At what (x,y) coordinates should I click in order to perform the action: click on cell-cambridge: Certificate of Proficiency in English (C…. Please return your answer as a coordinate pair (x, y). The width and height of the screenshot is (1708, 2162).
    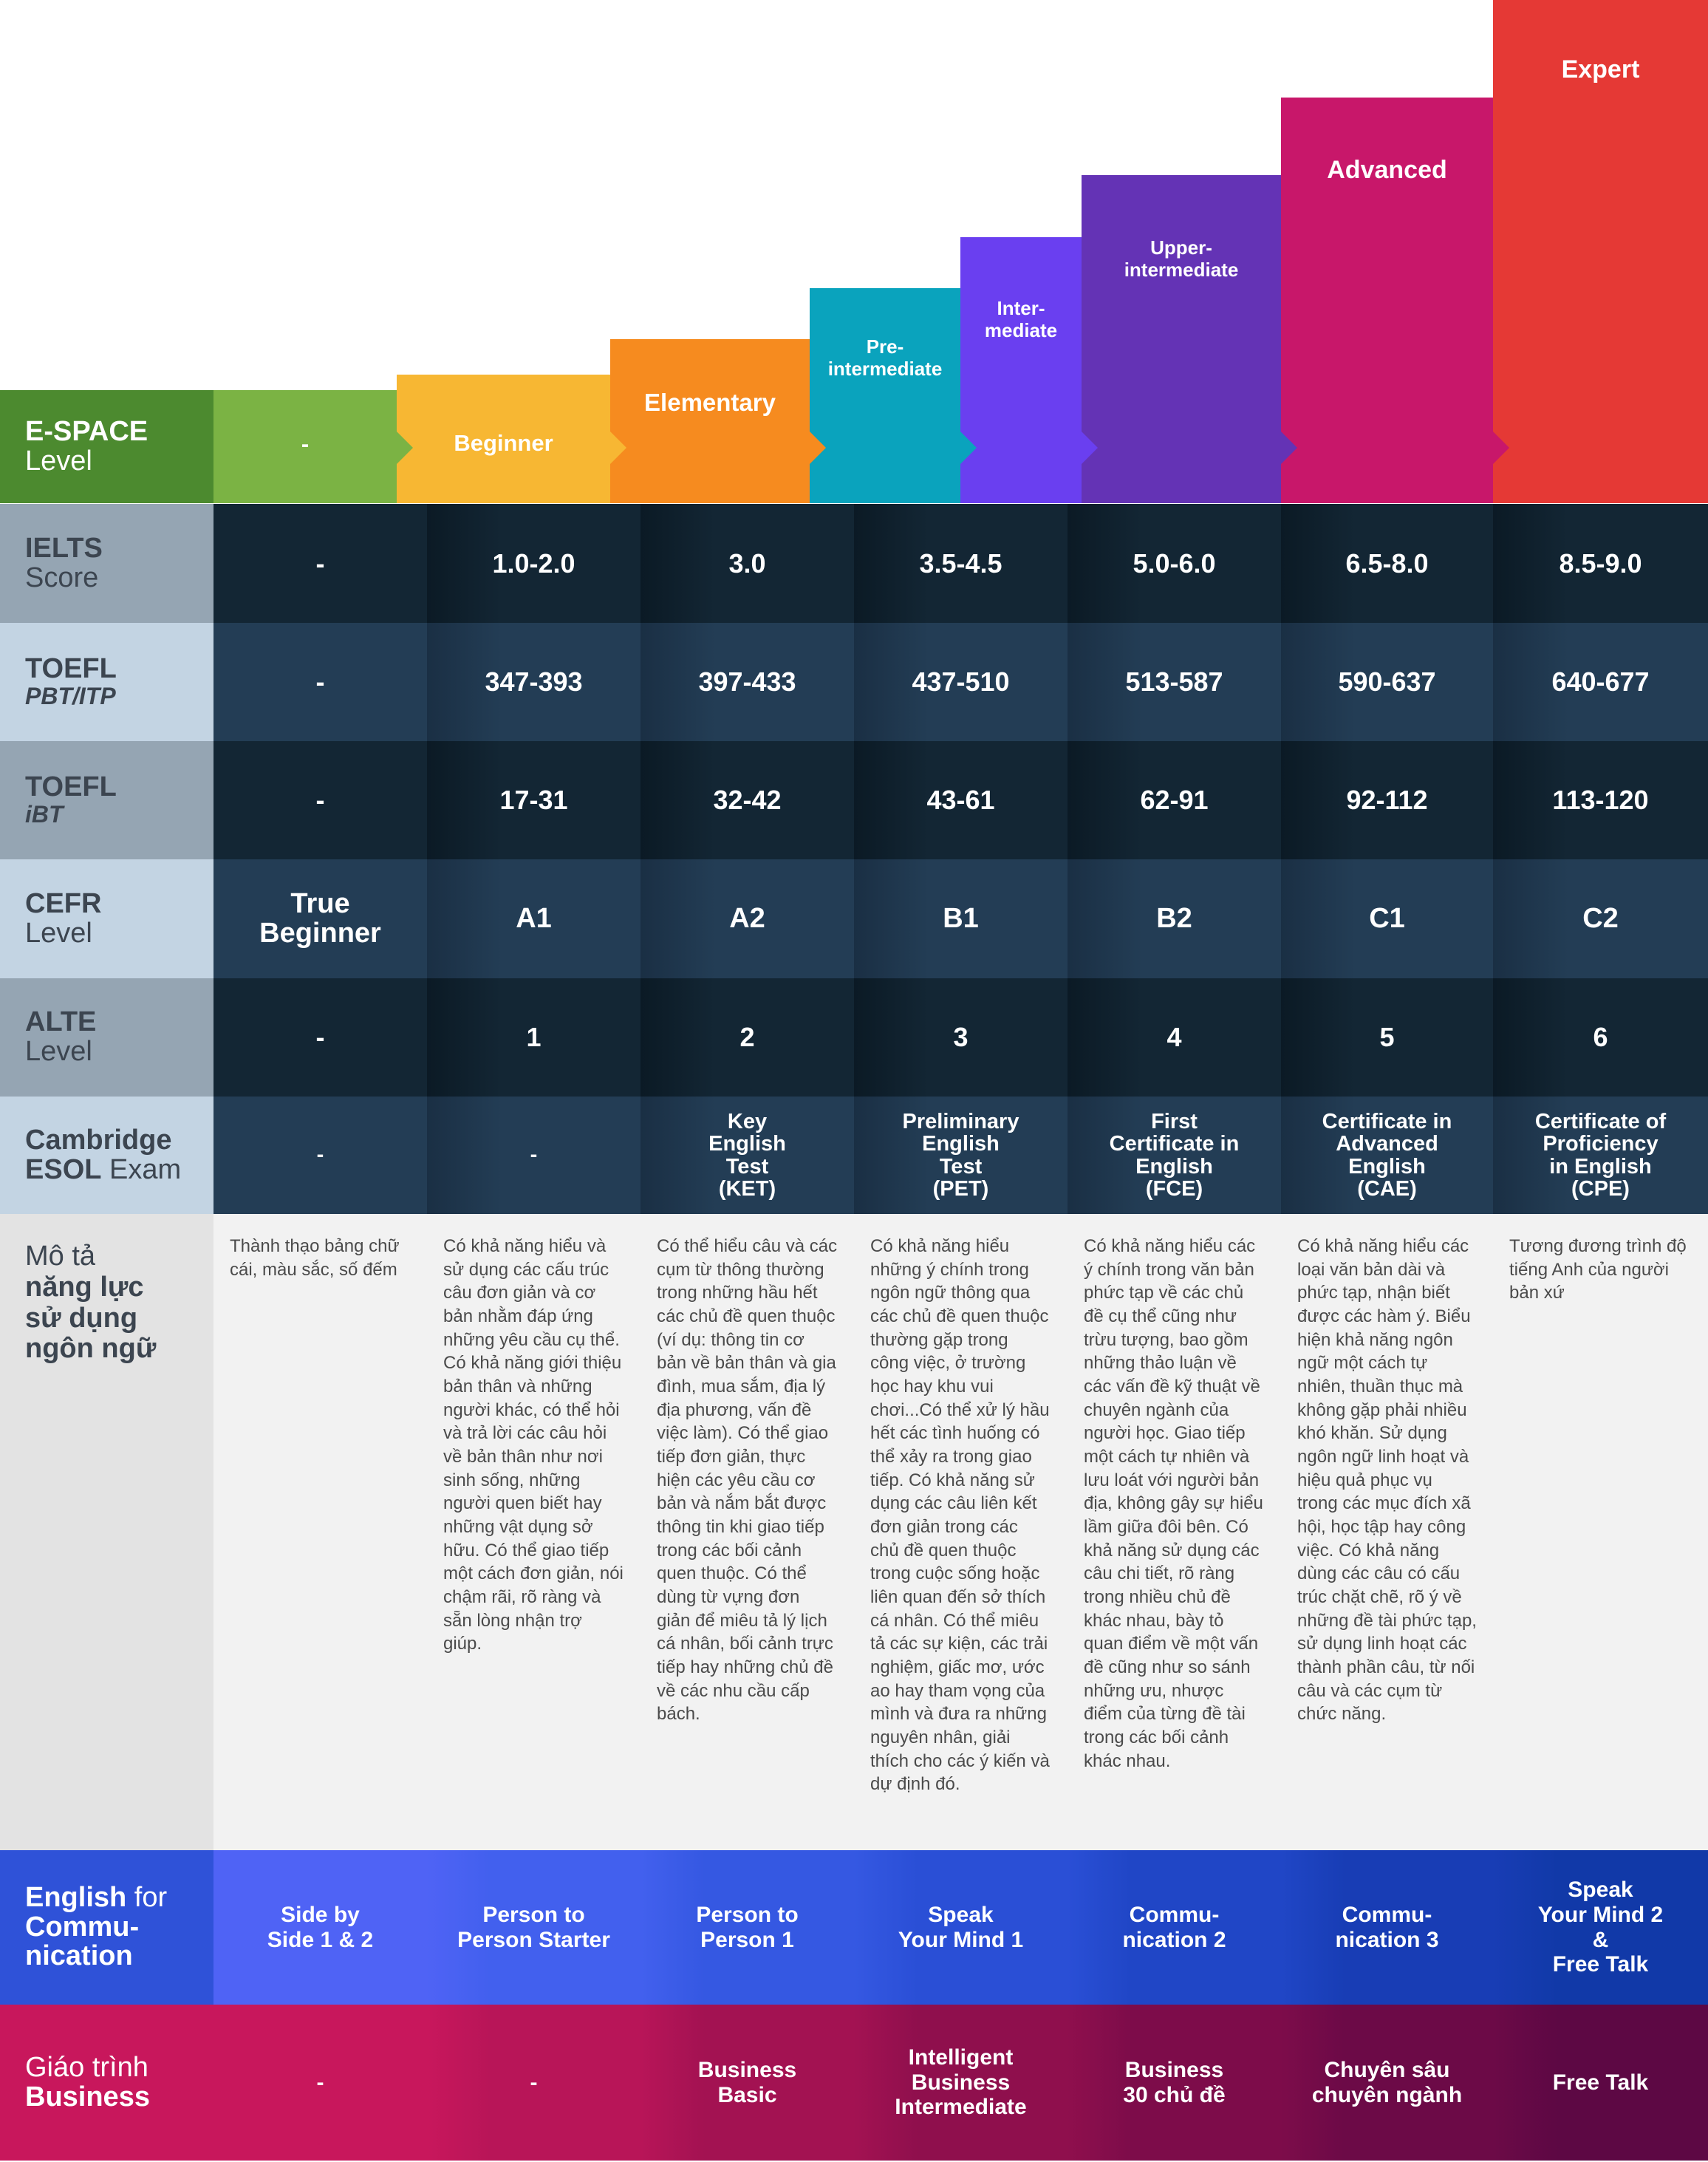
    Looking at the image, I should click on (1600, 1155).